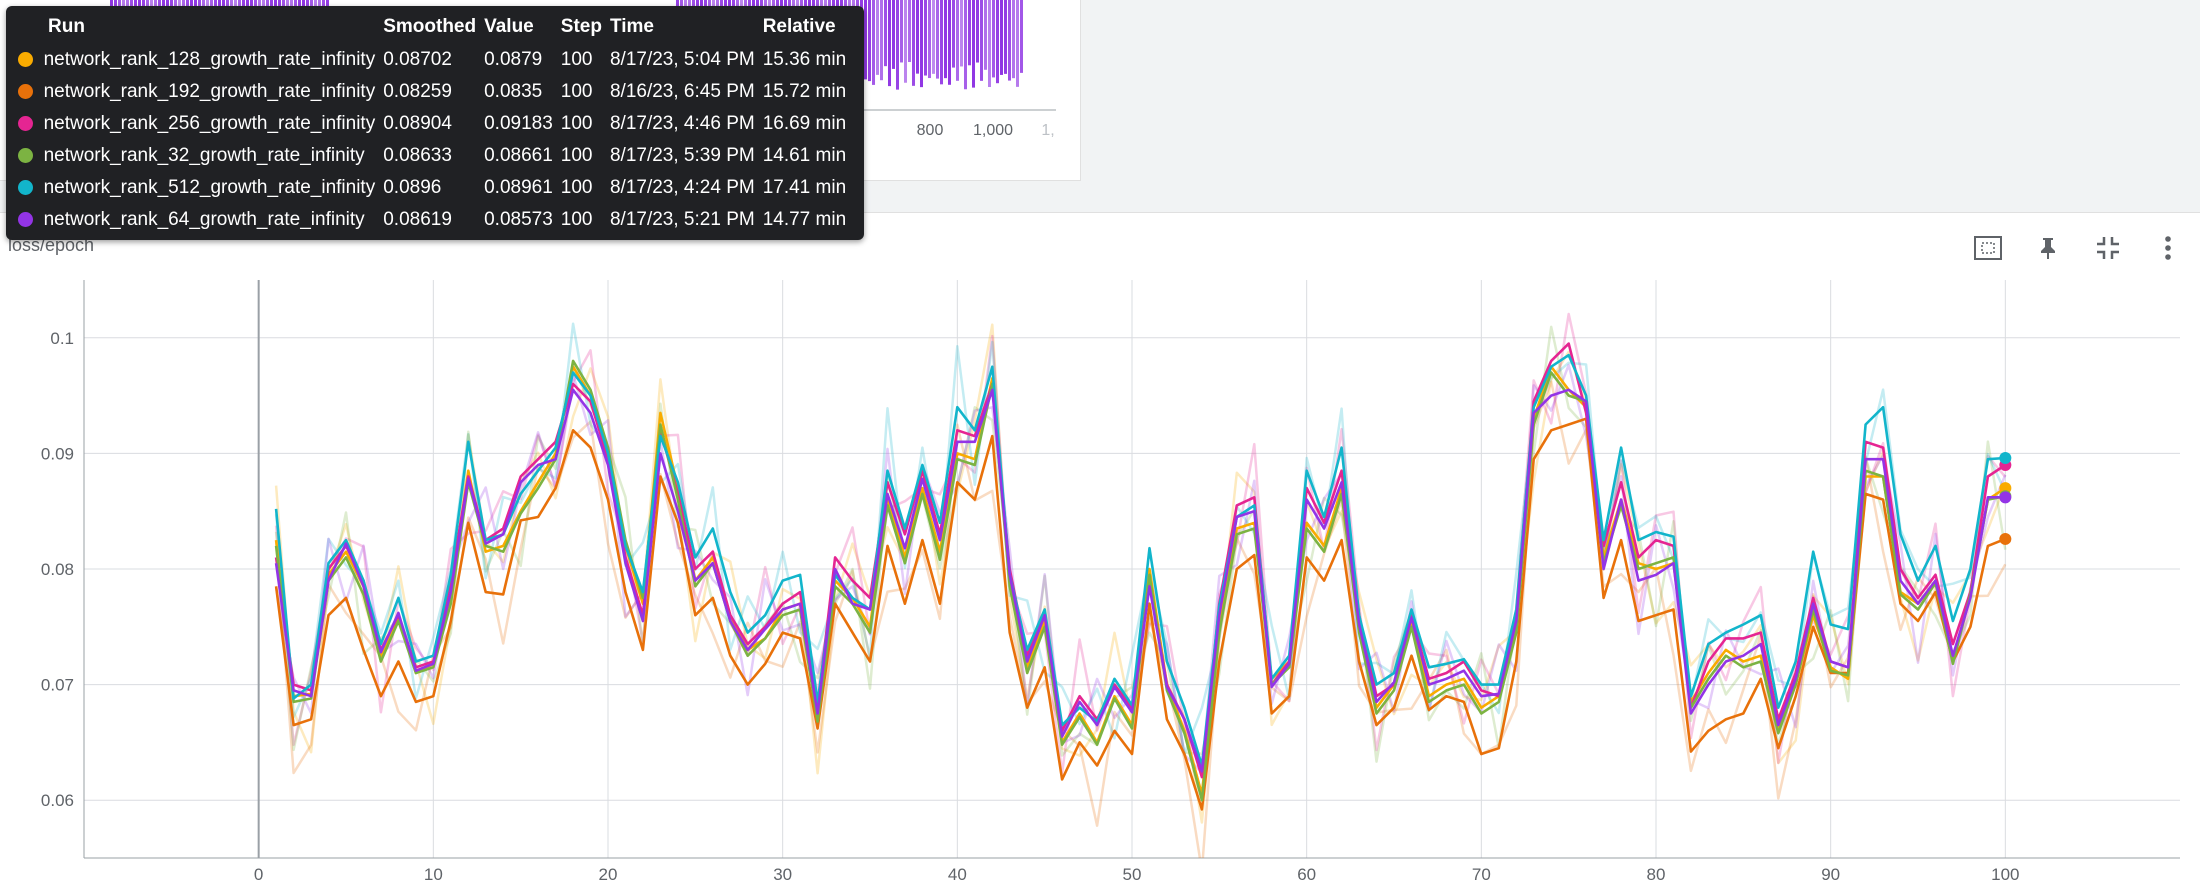  What do you see at coordinates (804, 91) in the screenshot?
I see `tooltip-relative-cell: 15.72 min` at bounding box center [804, 91].